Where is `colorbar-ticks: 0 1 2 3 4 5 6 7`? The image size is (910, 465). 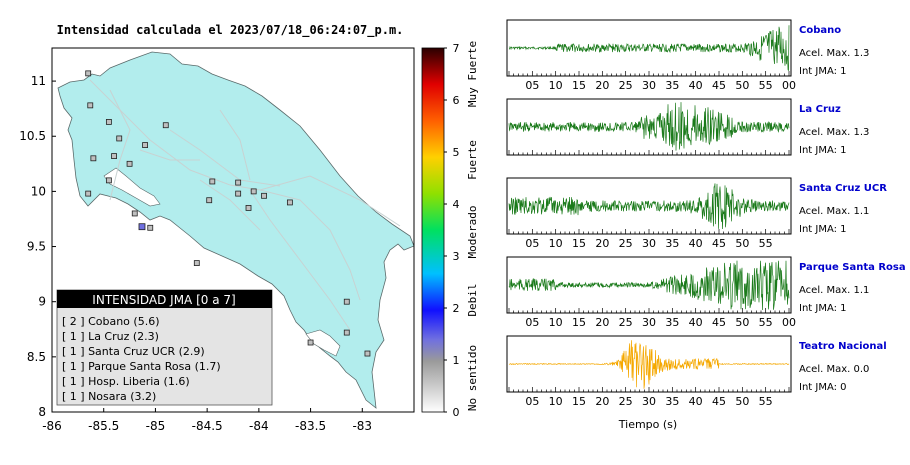
colorbar-ticks: 0 1 2 3 4 5 6 7 is located at coordinates (452, 230).